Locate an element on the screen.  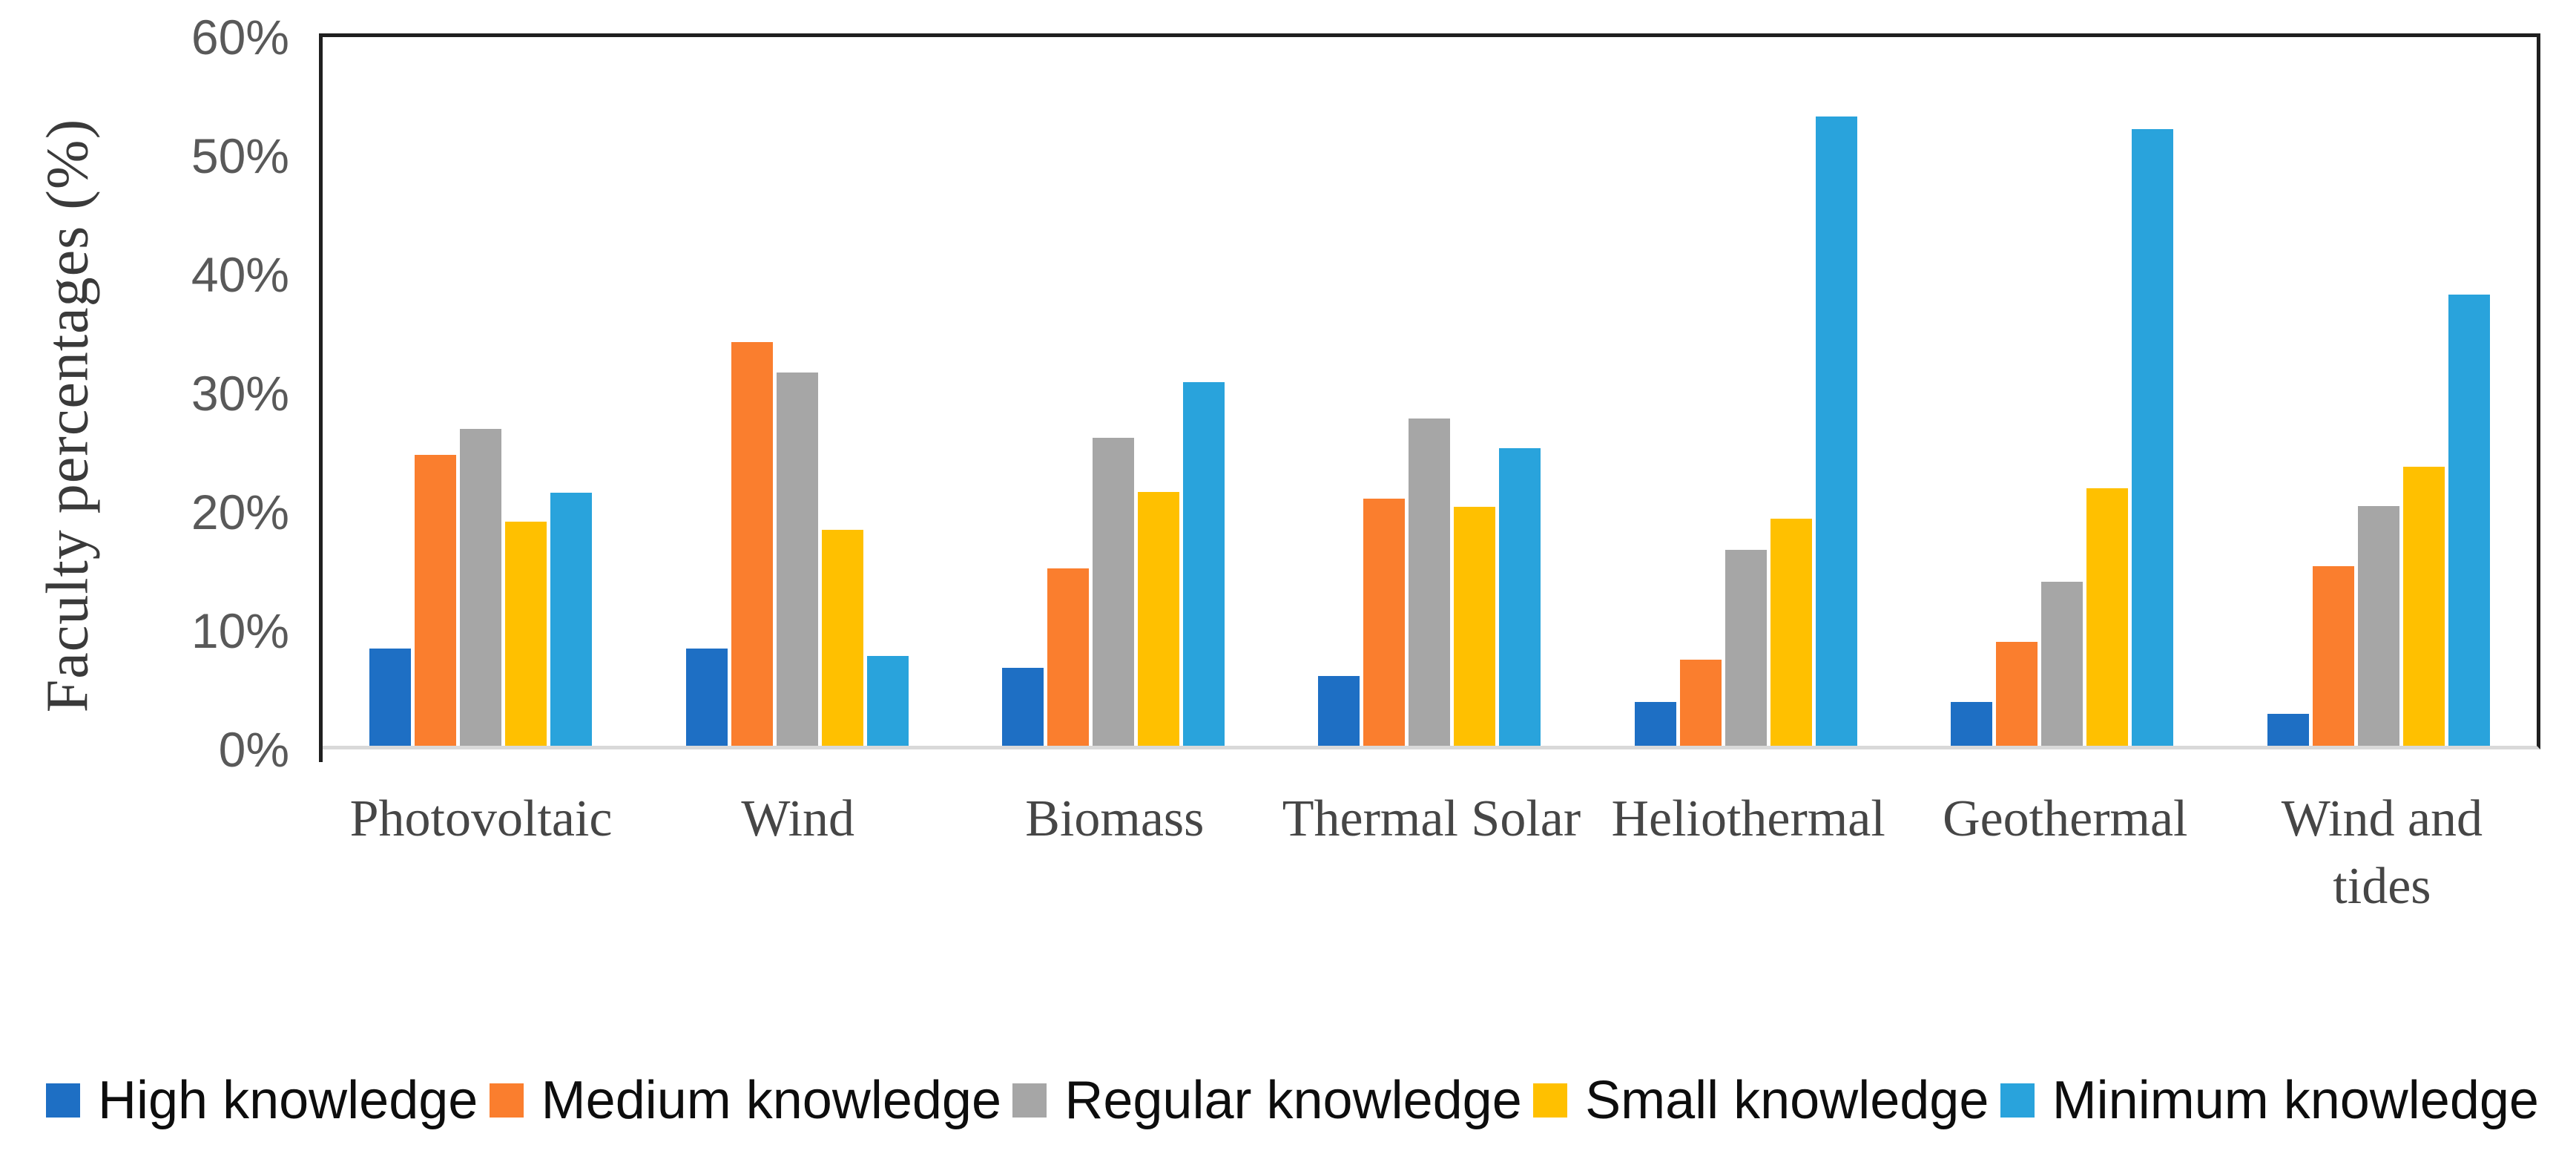
x-category-label: Heliothermal is located at coordinates (1748, 818).